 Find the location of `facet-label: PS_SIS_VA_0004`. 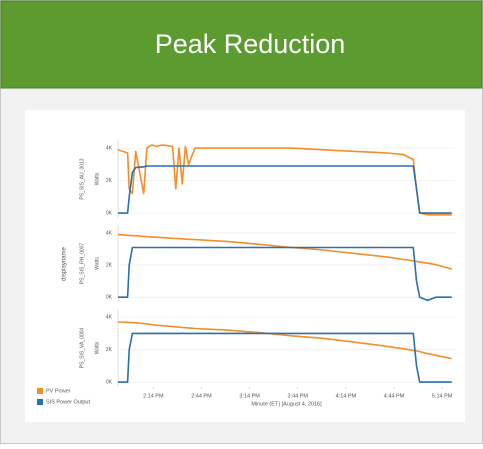

facet-label: PS_SIS_VA_0004 is located at coordinates (82, 348).